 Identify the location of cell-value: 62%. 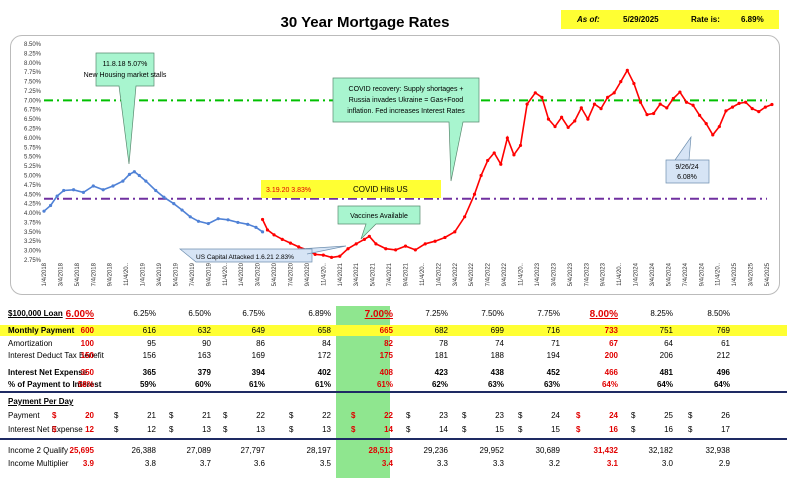
(439, 384).